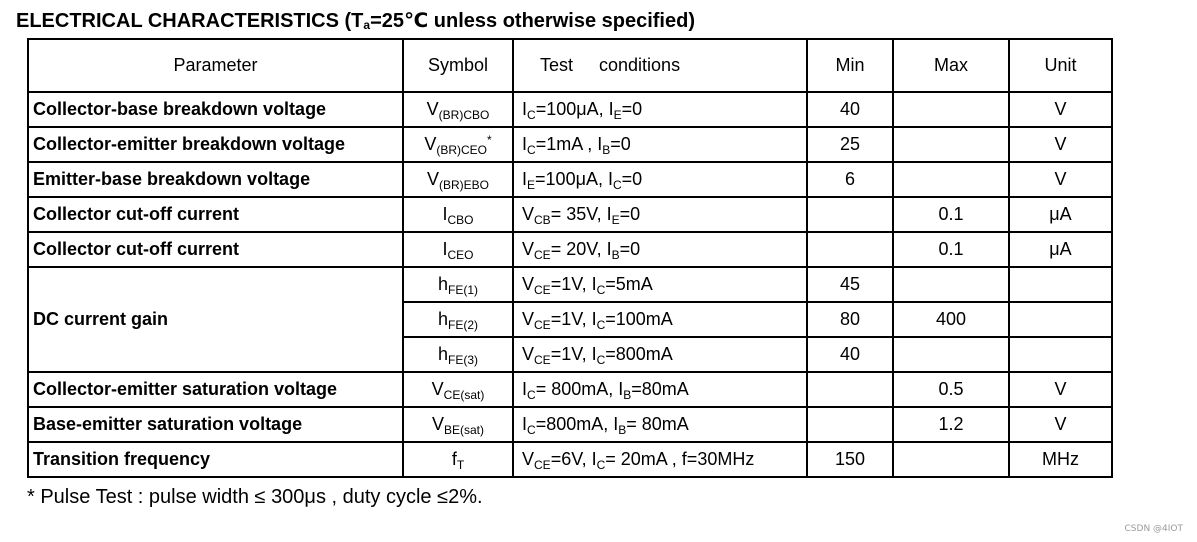 Image resolution: width=1197 pixels, height=542 pixels. I want to click on condition-cell: VCE=1V, IC=800mA, so click(660, 354).